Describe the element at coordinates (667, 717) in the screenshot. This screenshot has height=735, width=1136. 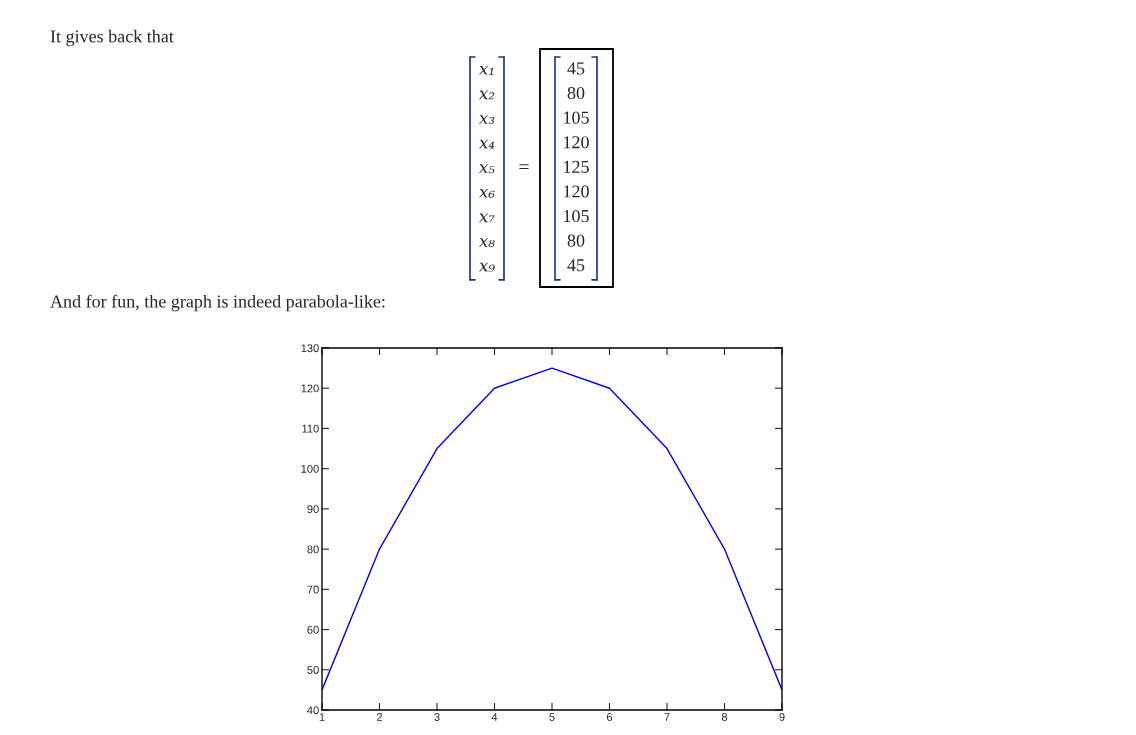
I see `x-tick-label: 7` at that location.